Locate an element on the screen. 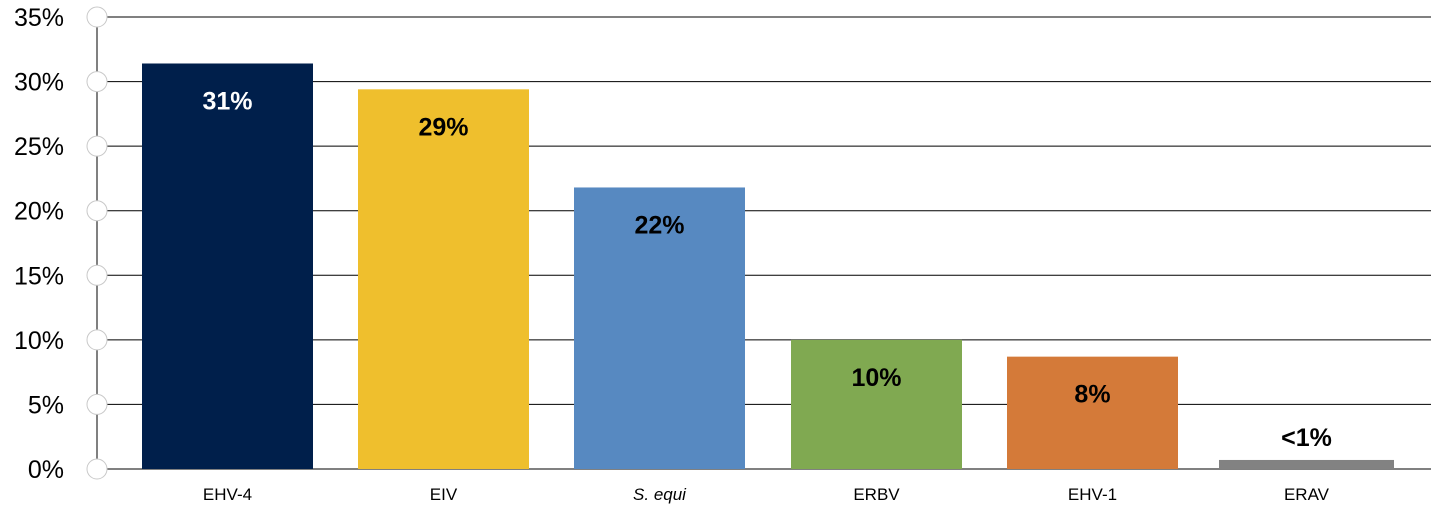 The width and height of the screenshot is (1434, 506). x-tick-label: EIV is located at coordinates (444, 494).